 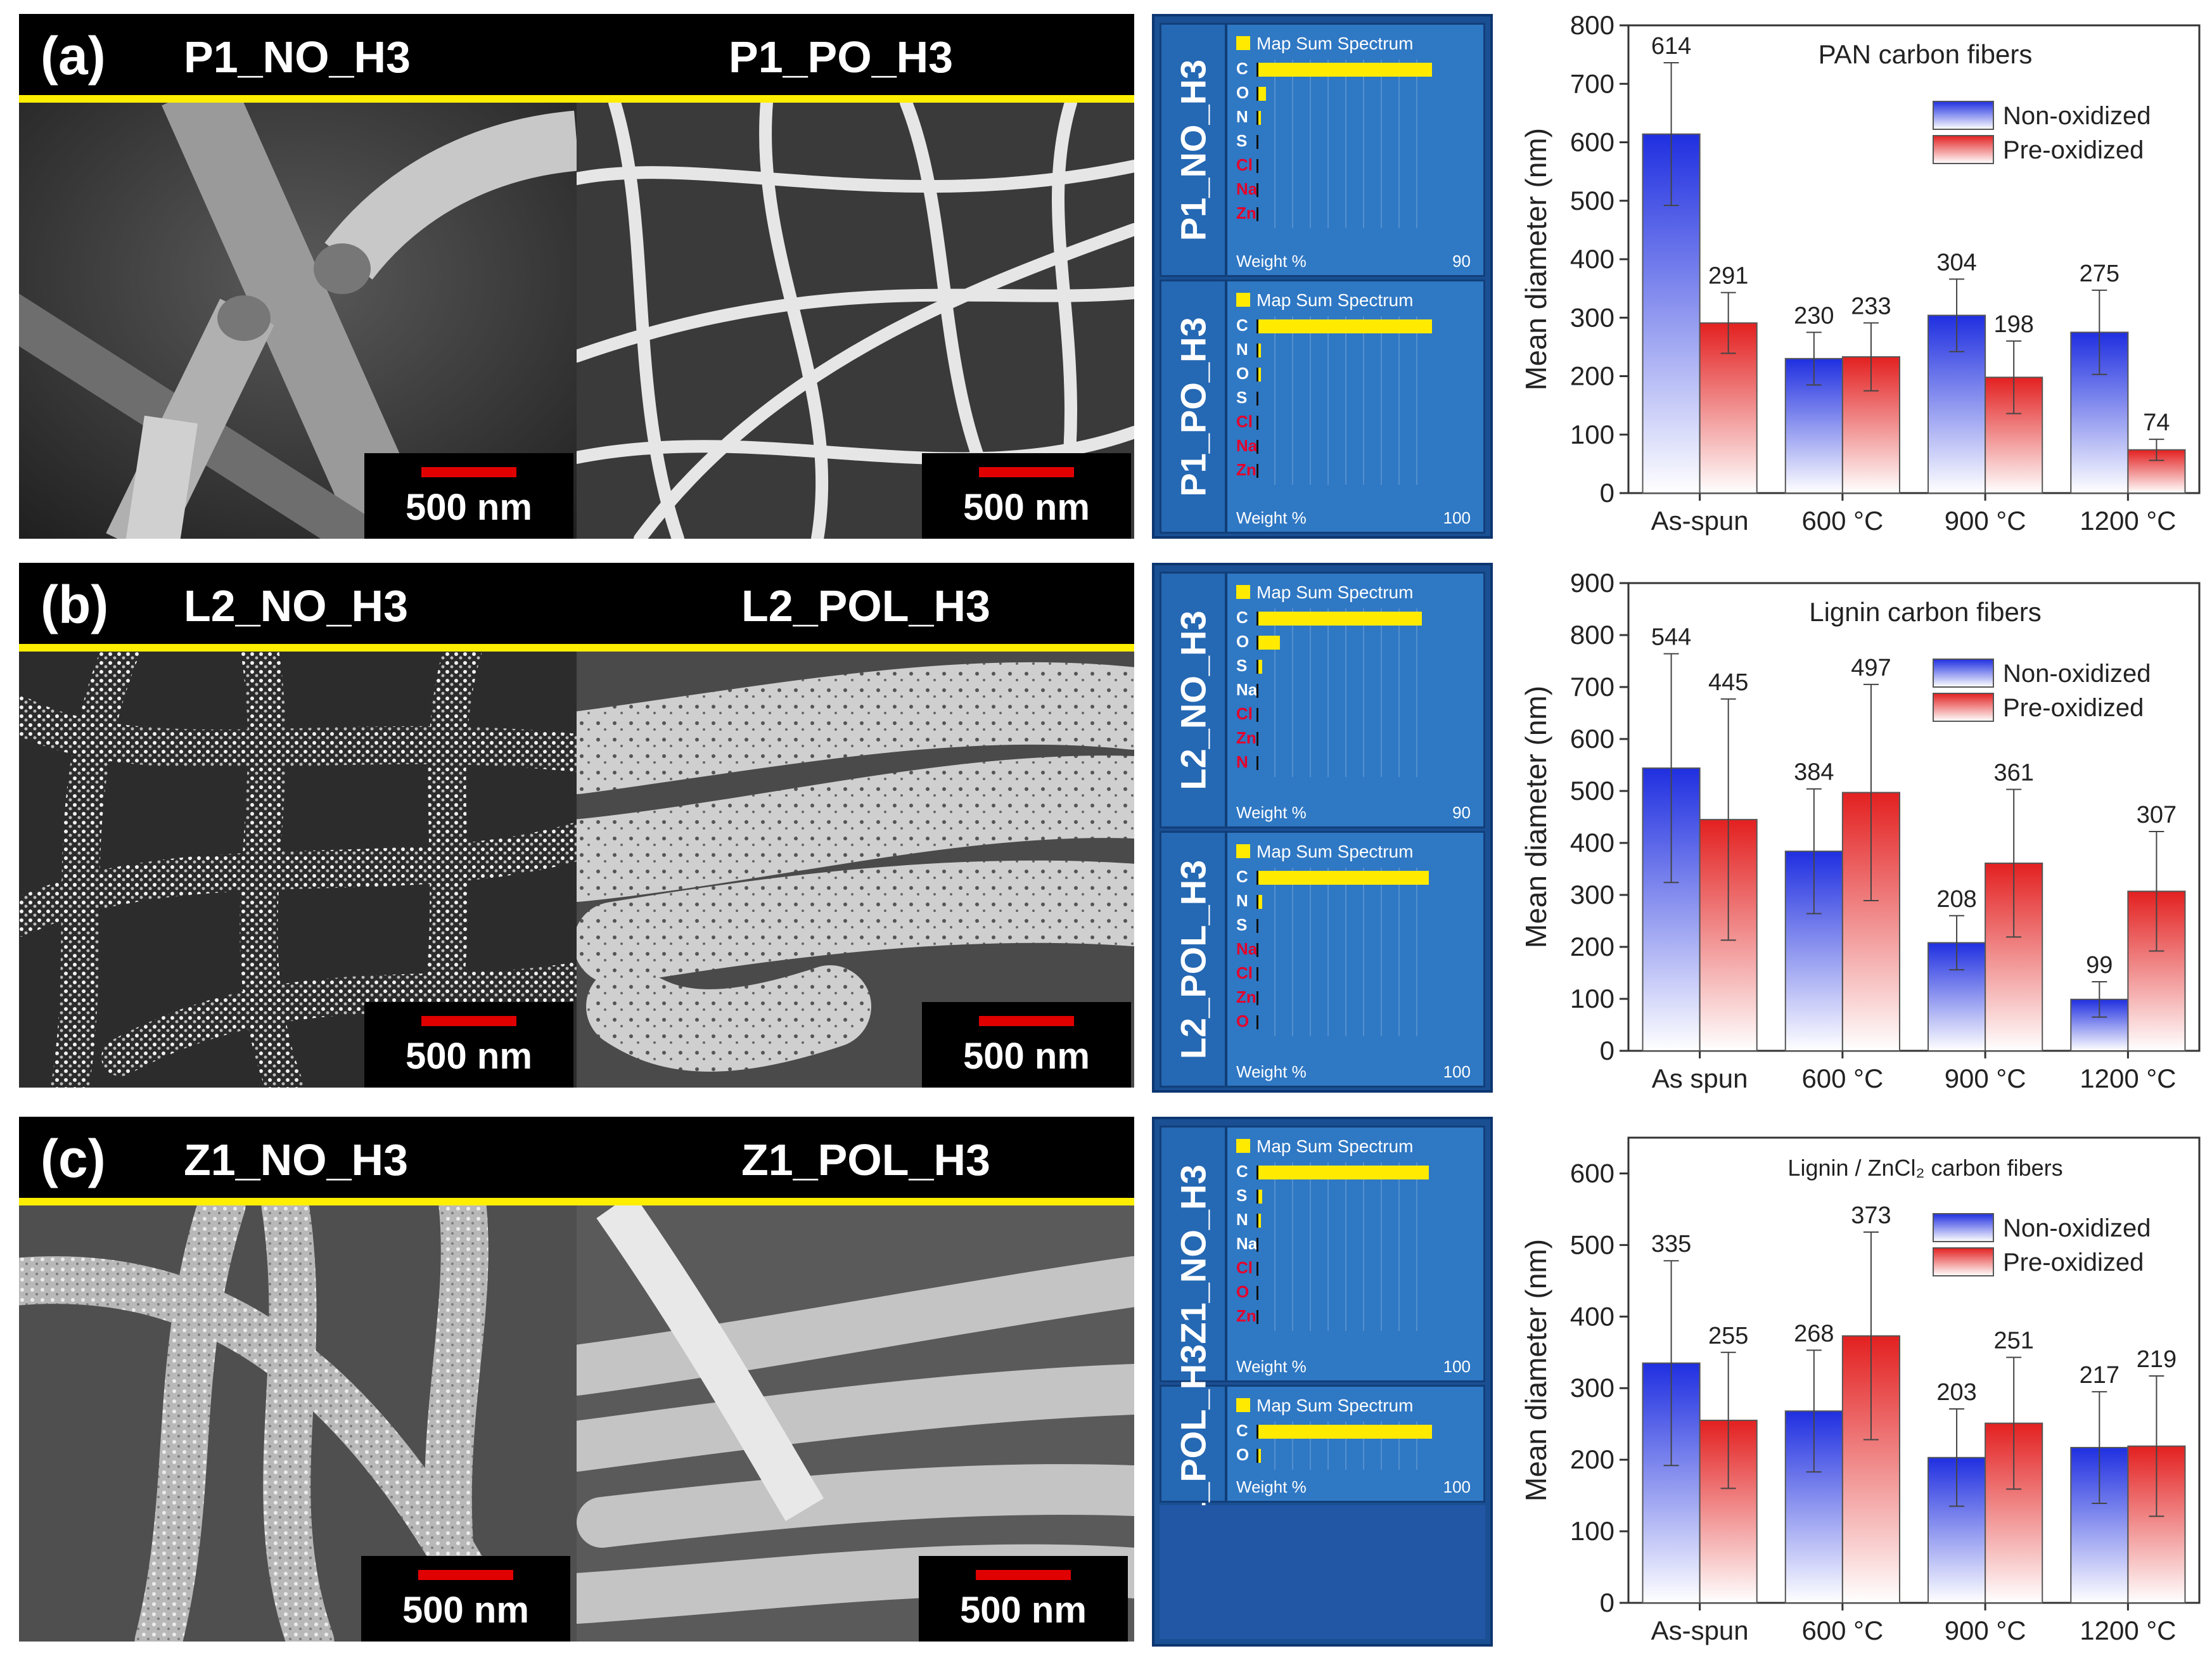 What do you see at coordinates (2156, 422) in the screenshot?
I see `data-label: 74` at bounding box center [2156, 422].